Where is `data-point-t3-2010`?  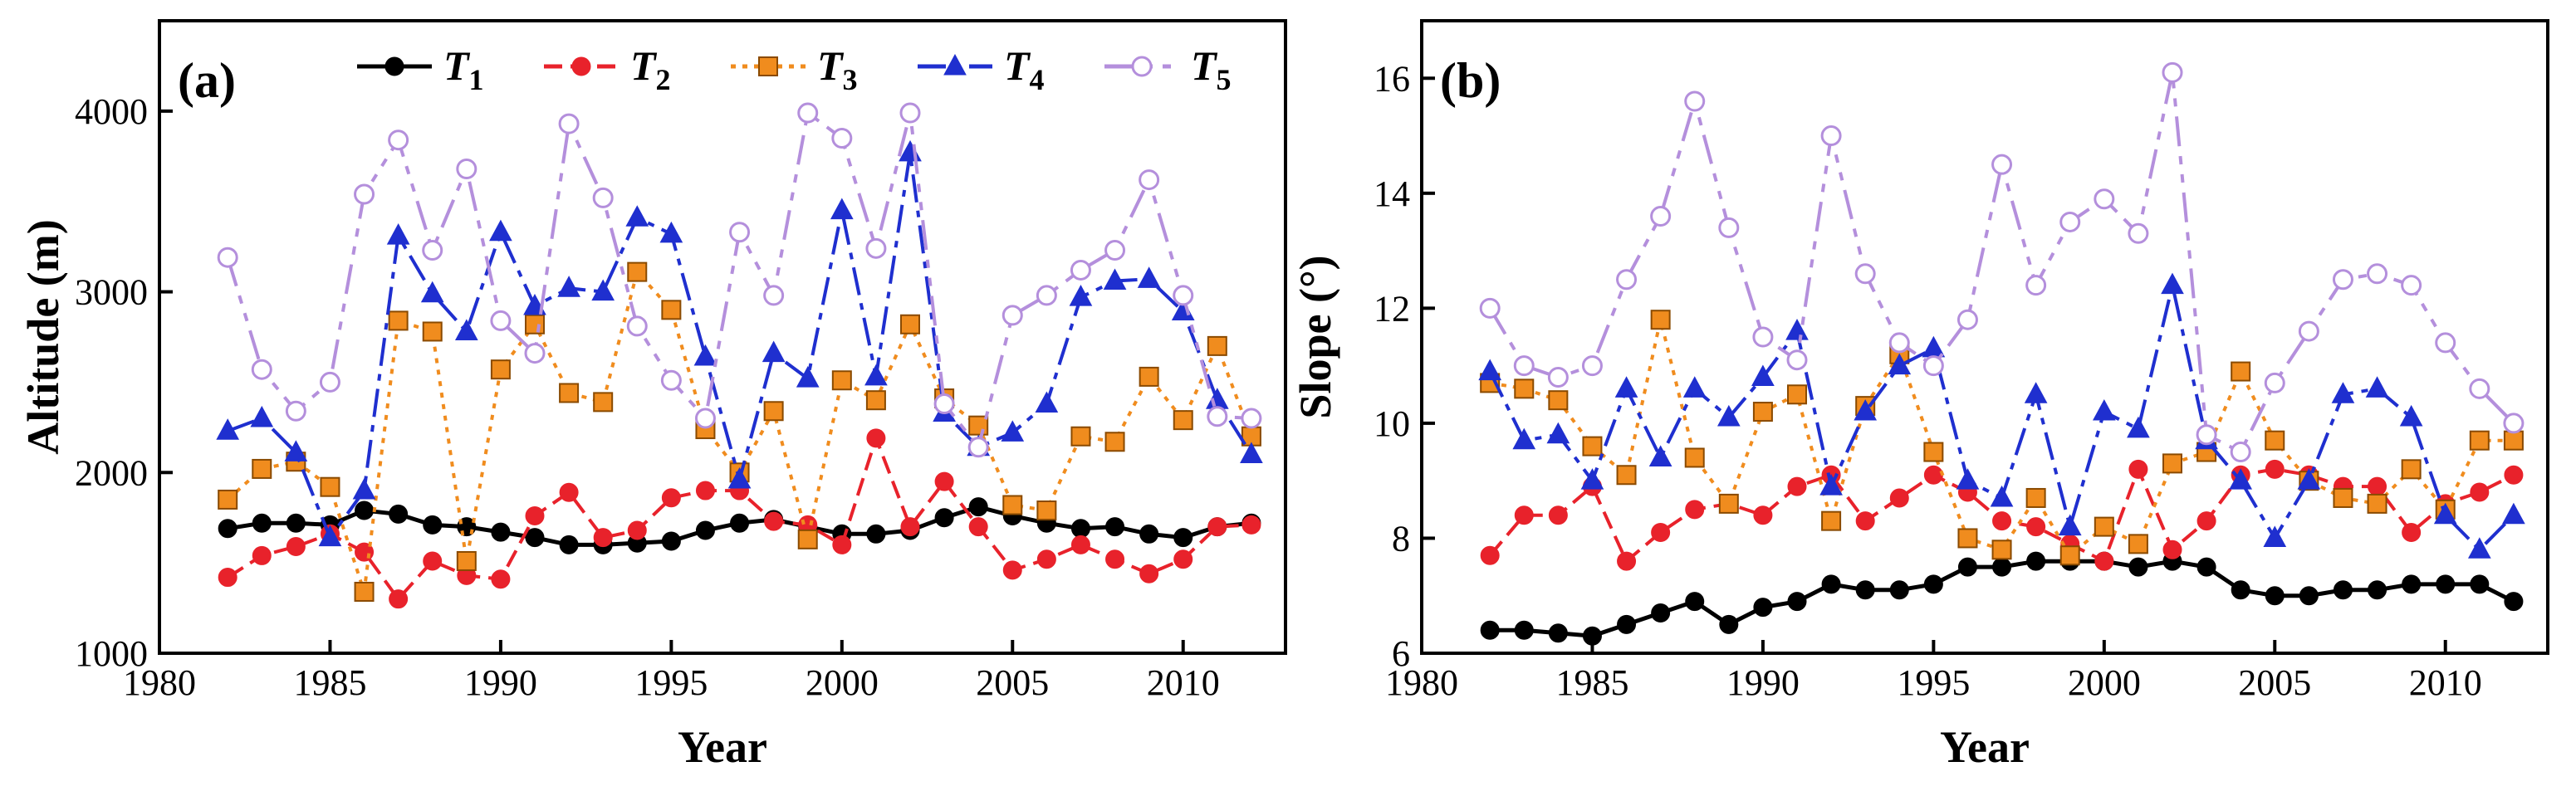 data-point-t3-2010 is located at coordinates (1183, 420).